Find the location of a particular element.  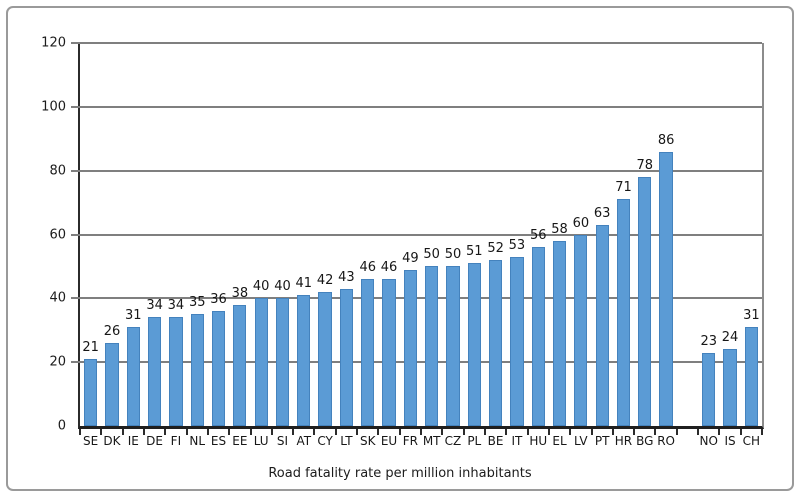

bar-value-label: 23 is located at coordinates (708, 341).